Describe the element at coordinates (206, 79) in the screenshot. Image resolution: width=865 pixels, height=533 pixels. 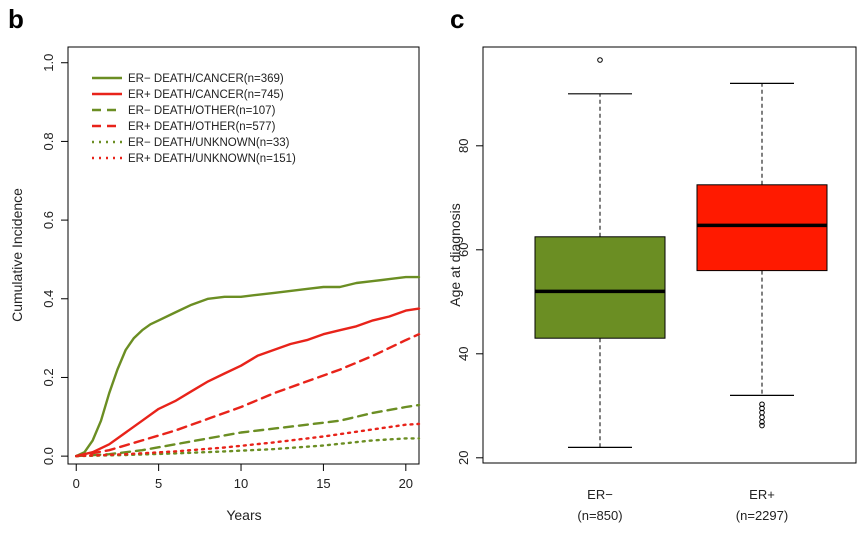
I see `legend-label: ER− DEATH/CANCER(n=369)` at that location.